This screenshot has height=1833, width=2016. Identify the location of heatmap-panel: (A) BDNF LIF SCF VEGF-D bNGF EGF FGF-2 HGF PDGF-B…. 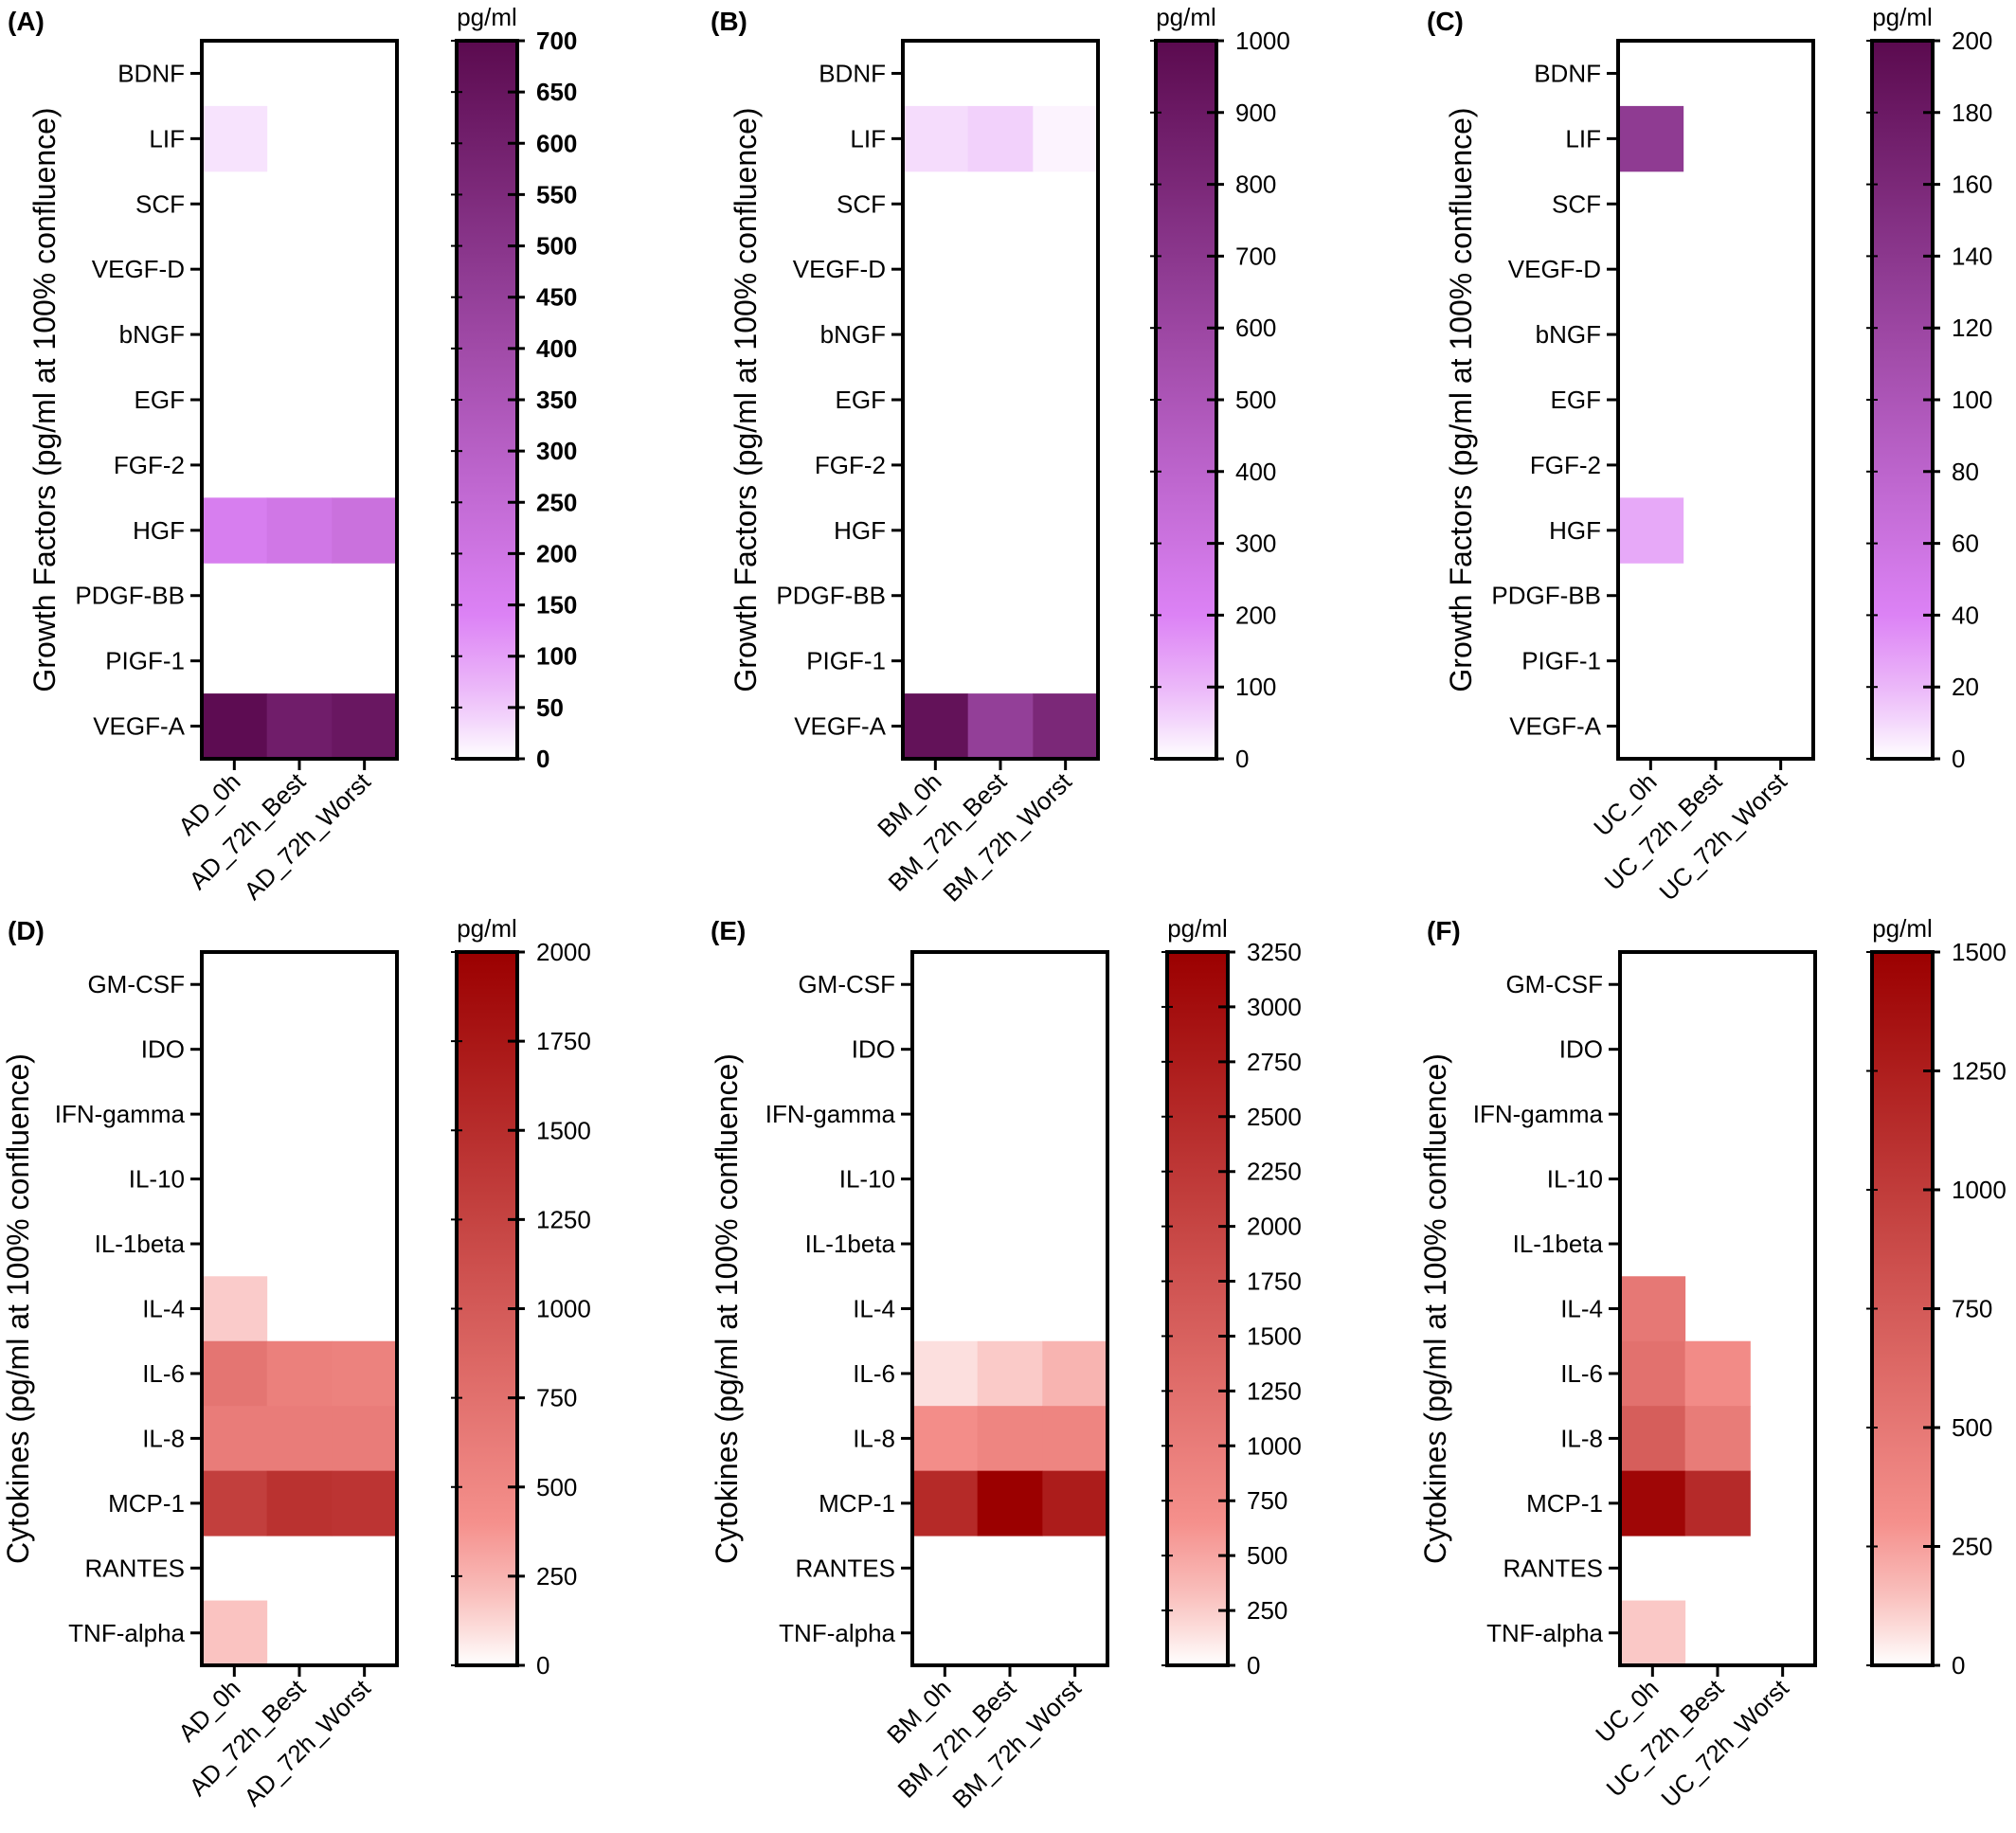
(292, 454).